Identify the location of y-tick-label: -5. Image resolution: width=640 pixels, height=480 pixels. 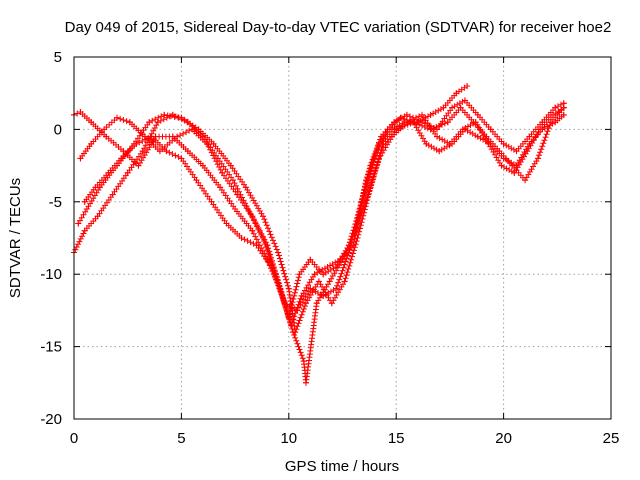
(55, 202).